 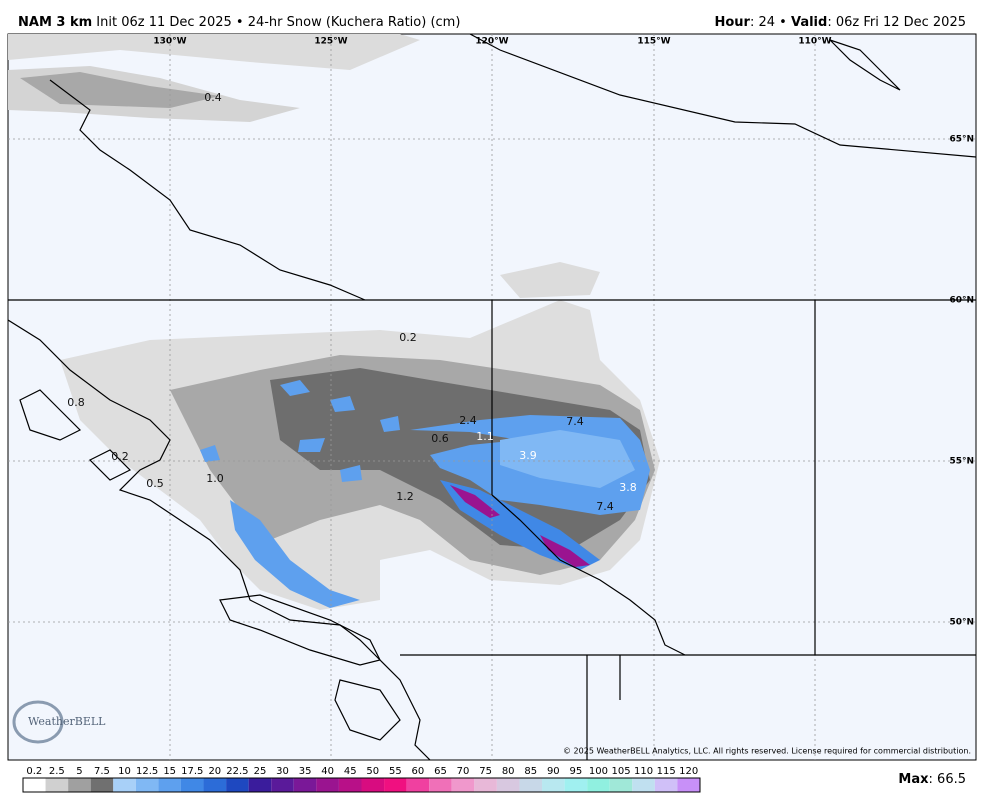 What do you see at coordinates (440, 438) in the screenshot?
I see `point-label: 0.6` at bounding box center [440, 438].